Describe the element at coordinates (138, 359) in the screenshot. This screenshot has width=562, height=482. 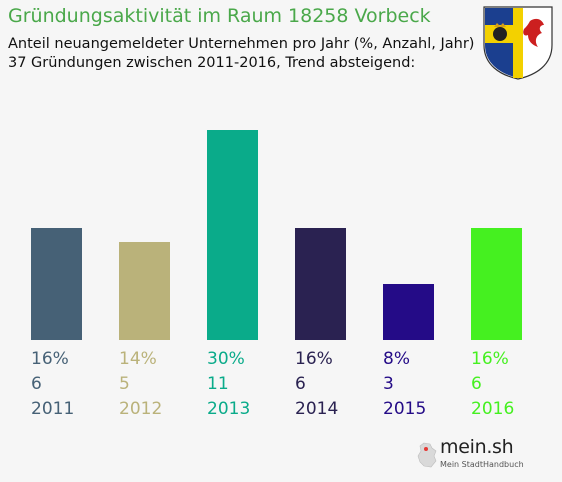
I see `percent-label-2012: 14%` at that location.